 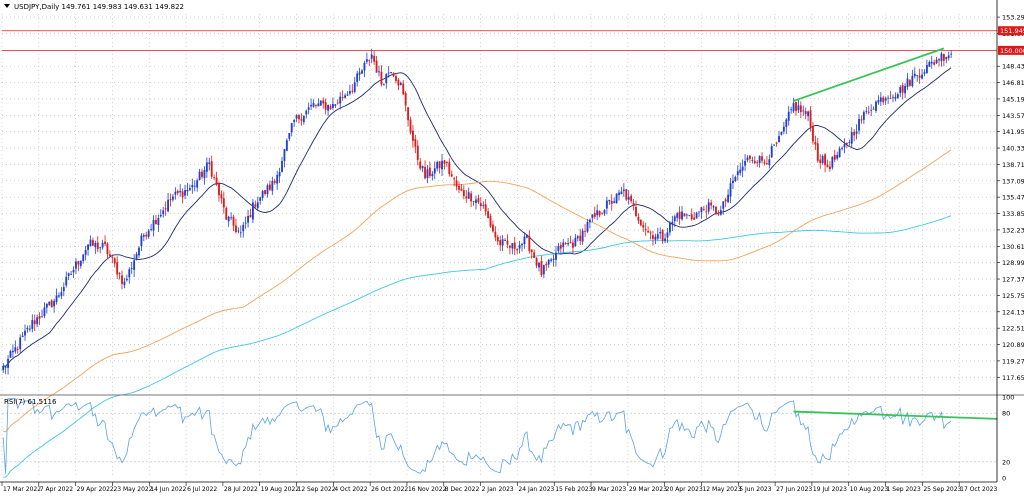 What do you see at coordinates (794, 489) in the screenshot?
I see `time-tick-label: 27 Jun 2023` at bounding box center [794, 489].